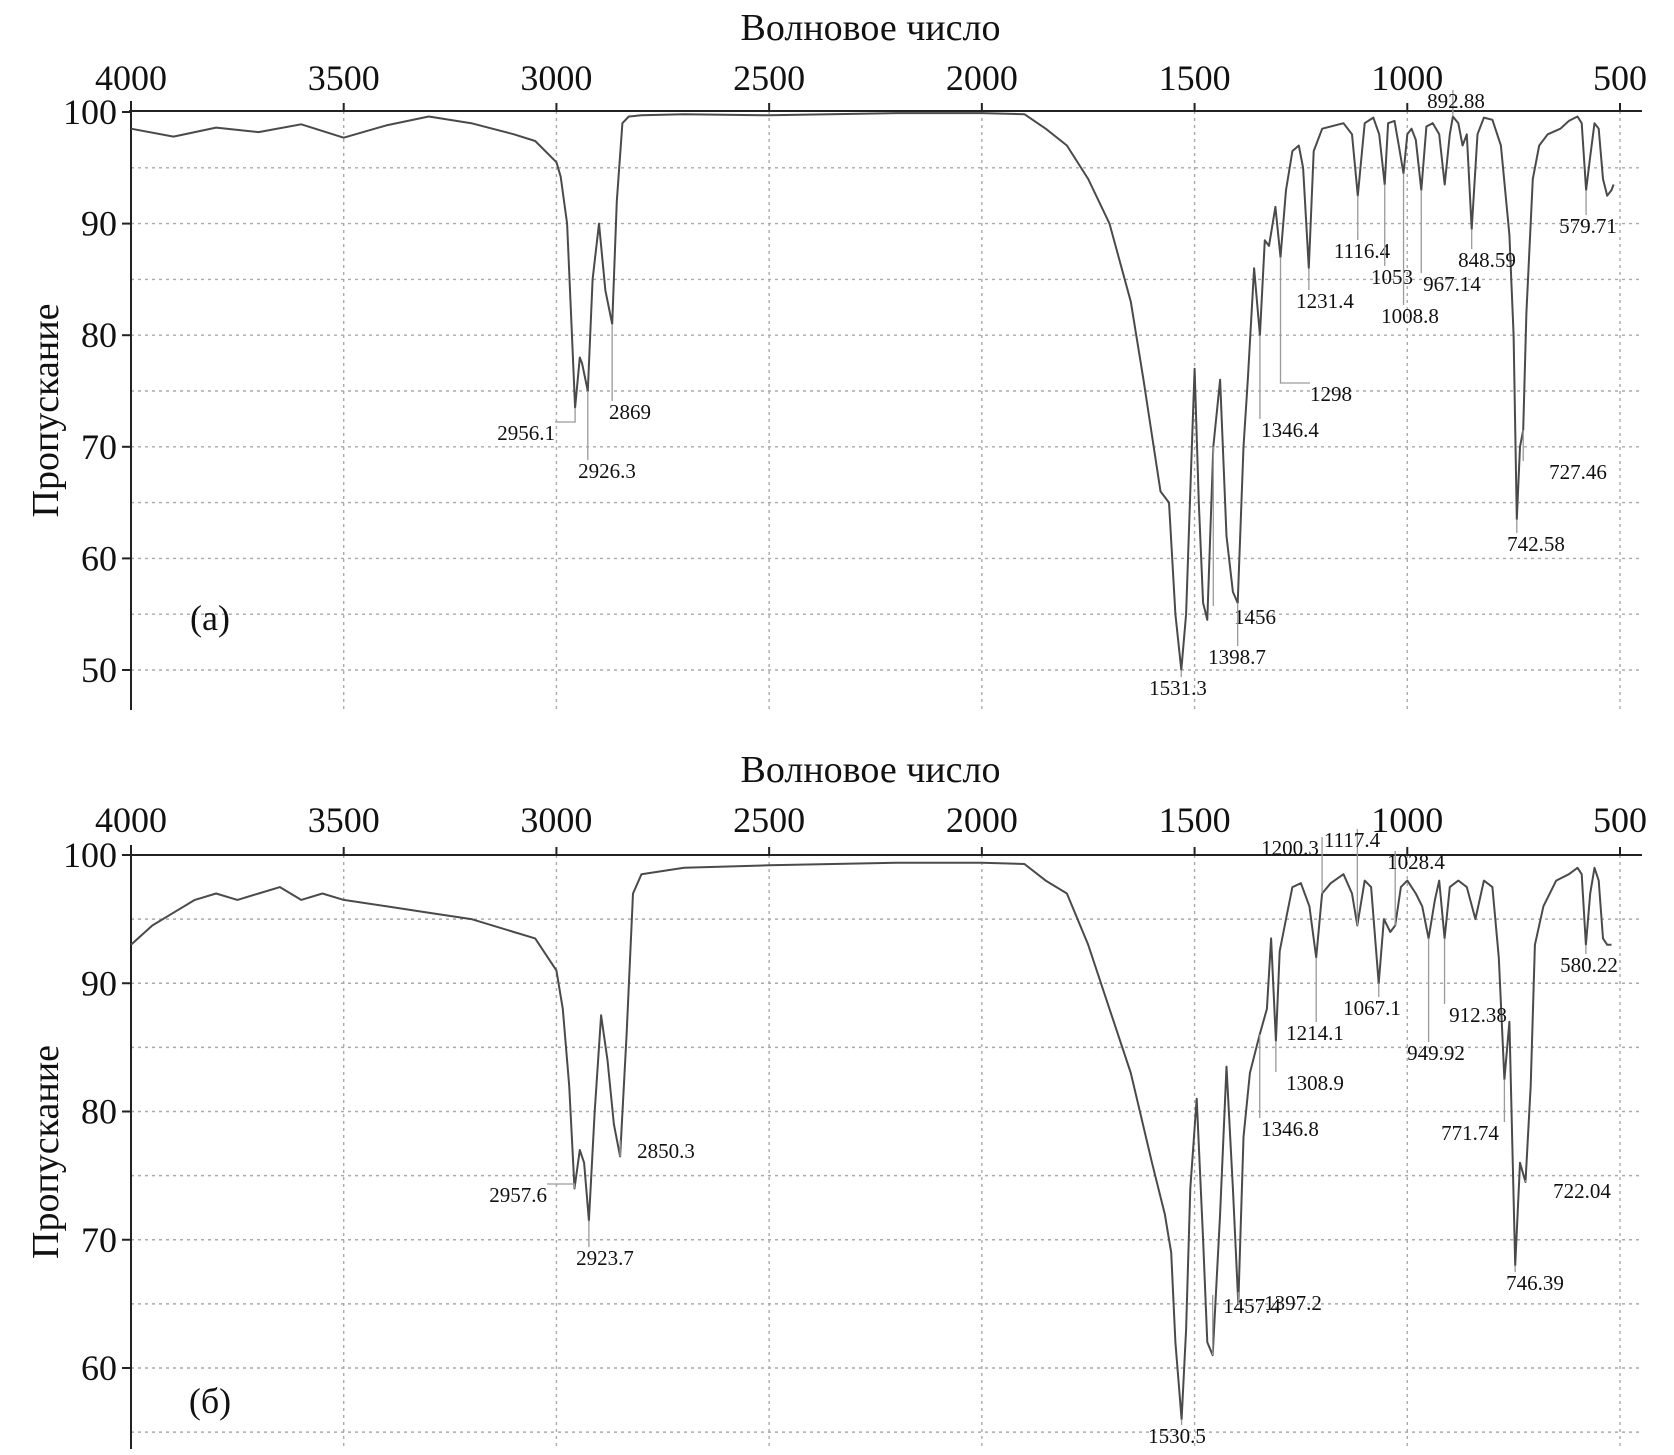  What do you see at coordinates (1352, 840) in the screenshot?
I see `peak-label: 1117.4` at bounding box center [1352, 840].